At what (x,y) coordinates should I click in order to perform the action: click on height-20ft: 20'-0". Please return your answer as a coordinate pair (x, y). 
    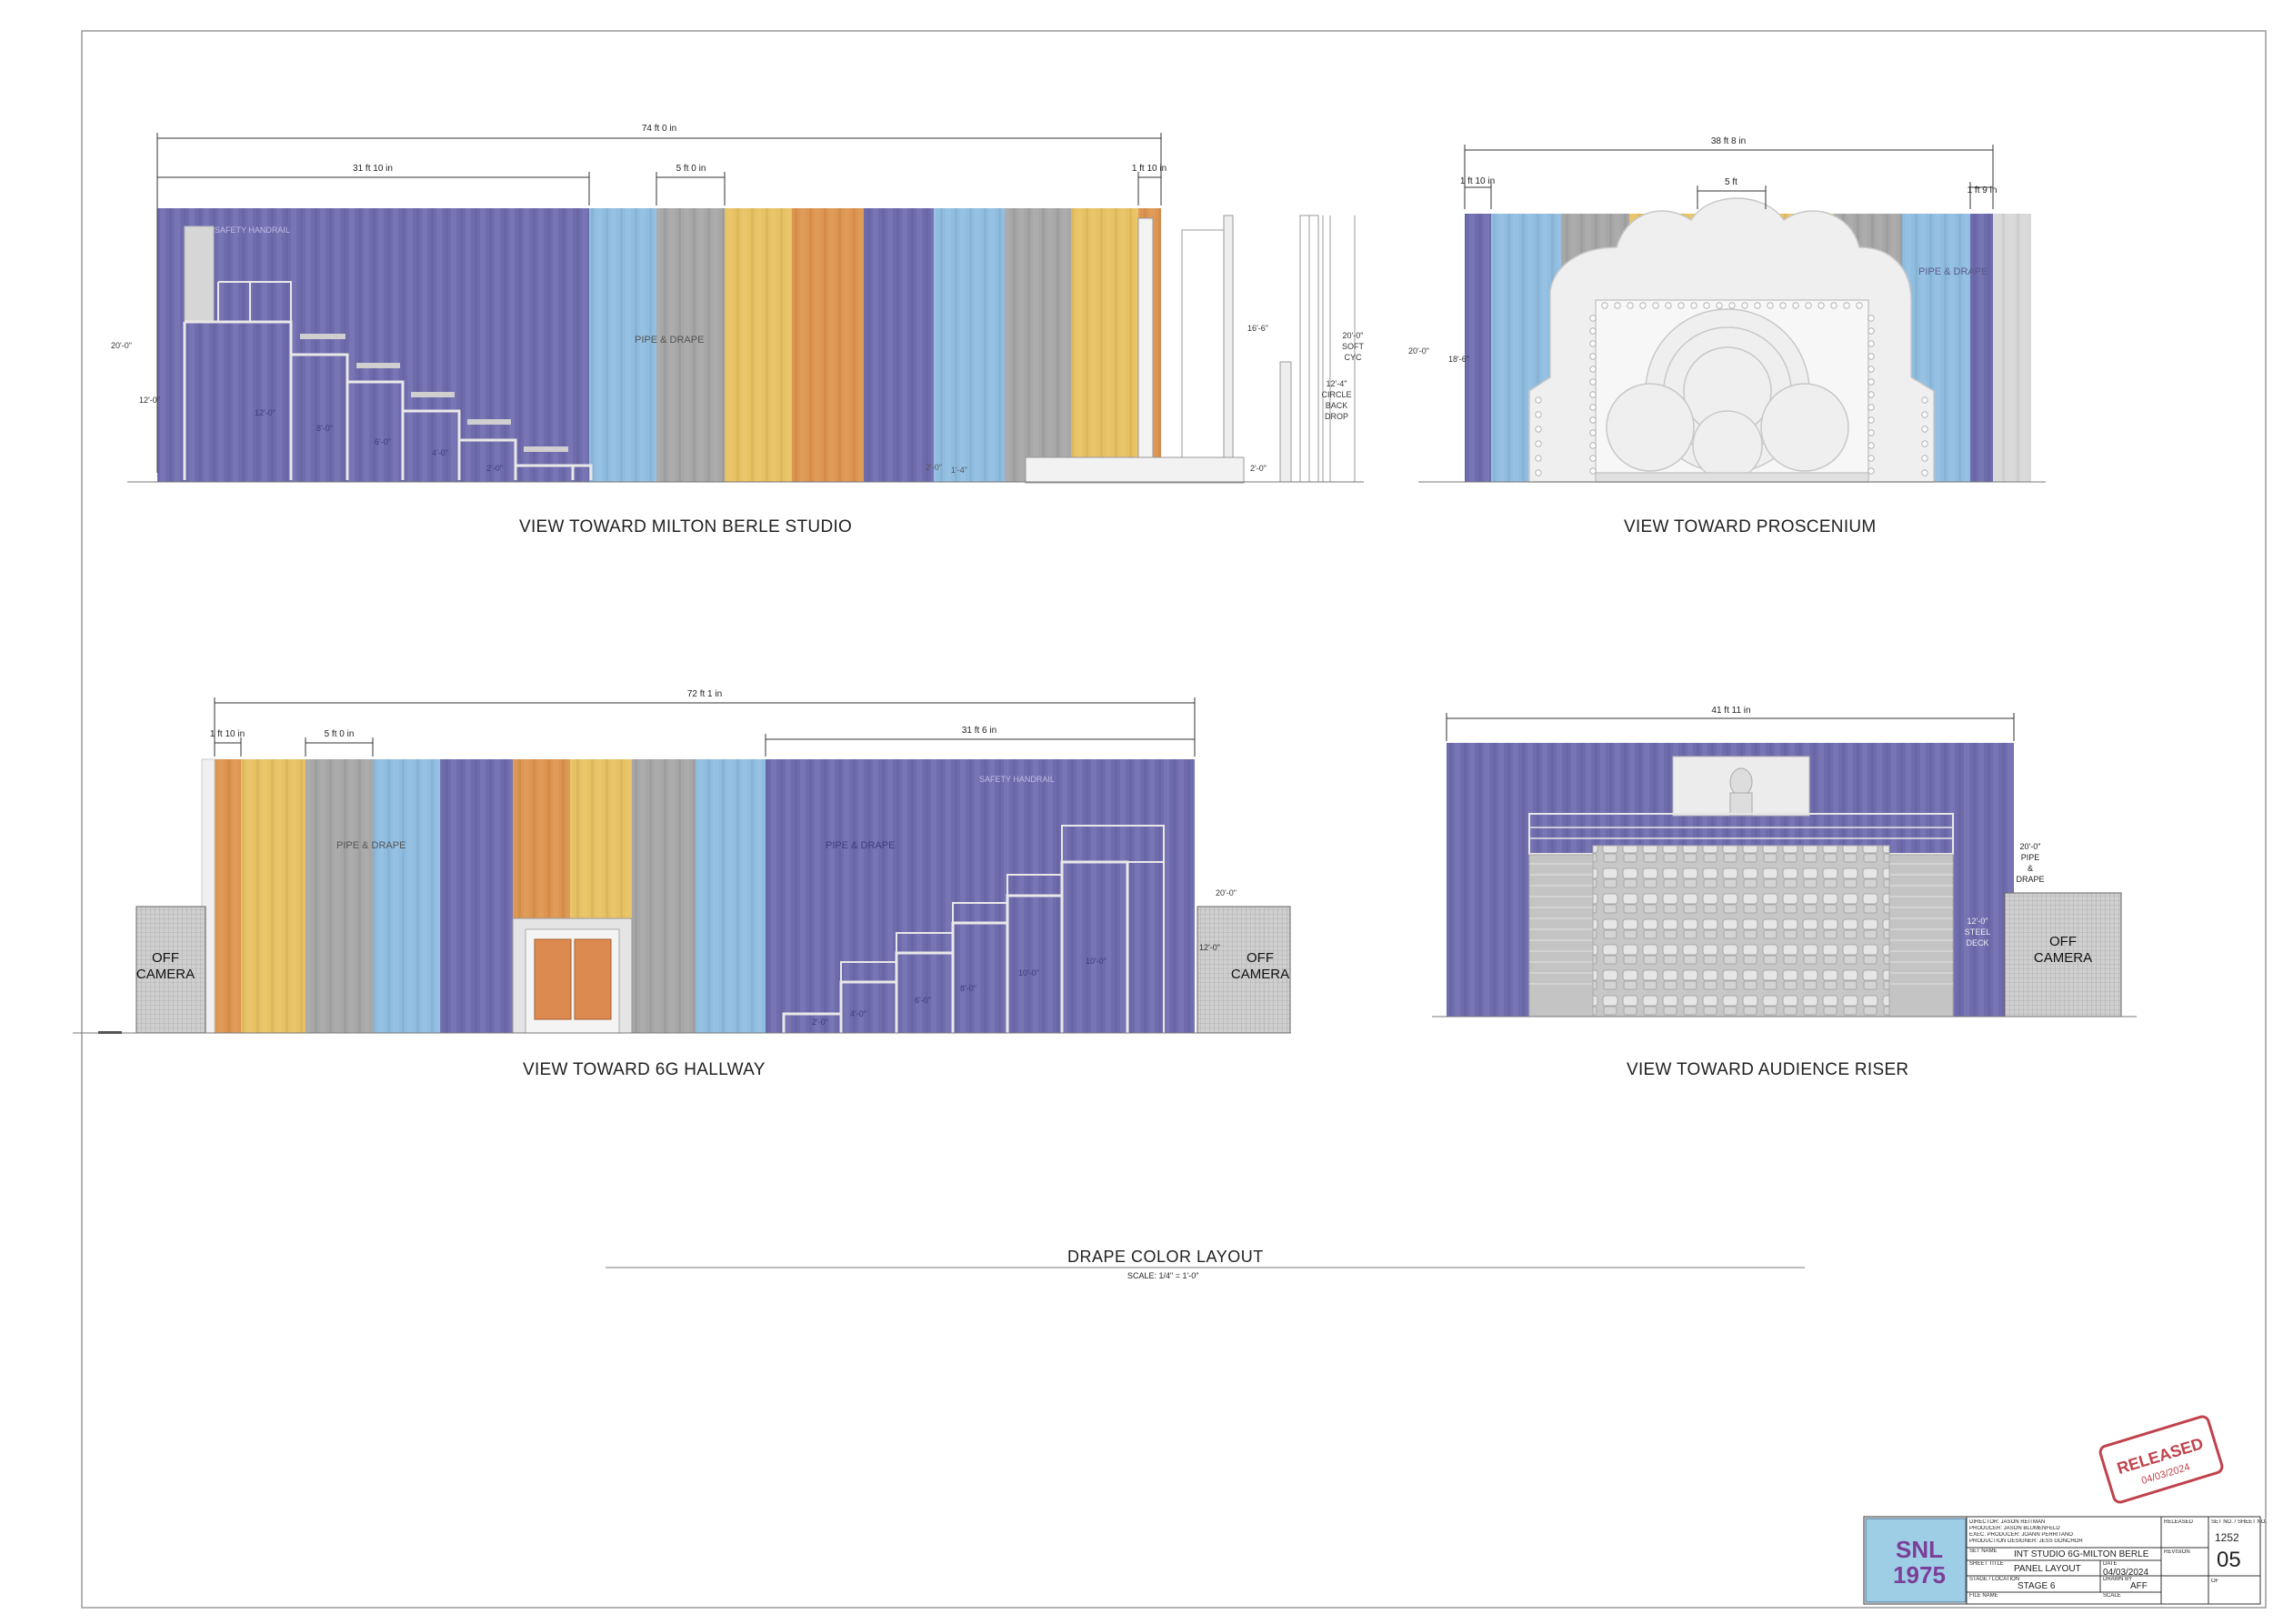
    Looking at the image, I should click on (1418, 351).